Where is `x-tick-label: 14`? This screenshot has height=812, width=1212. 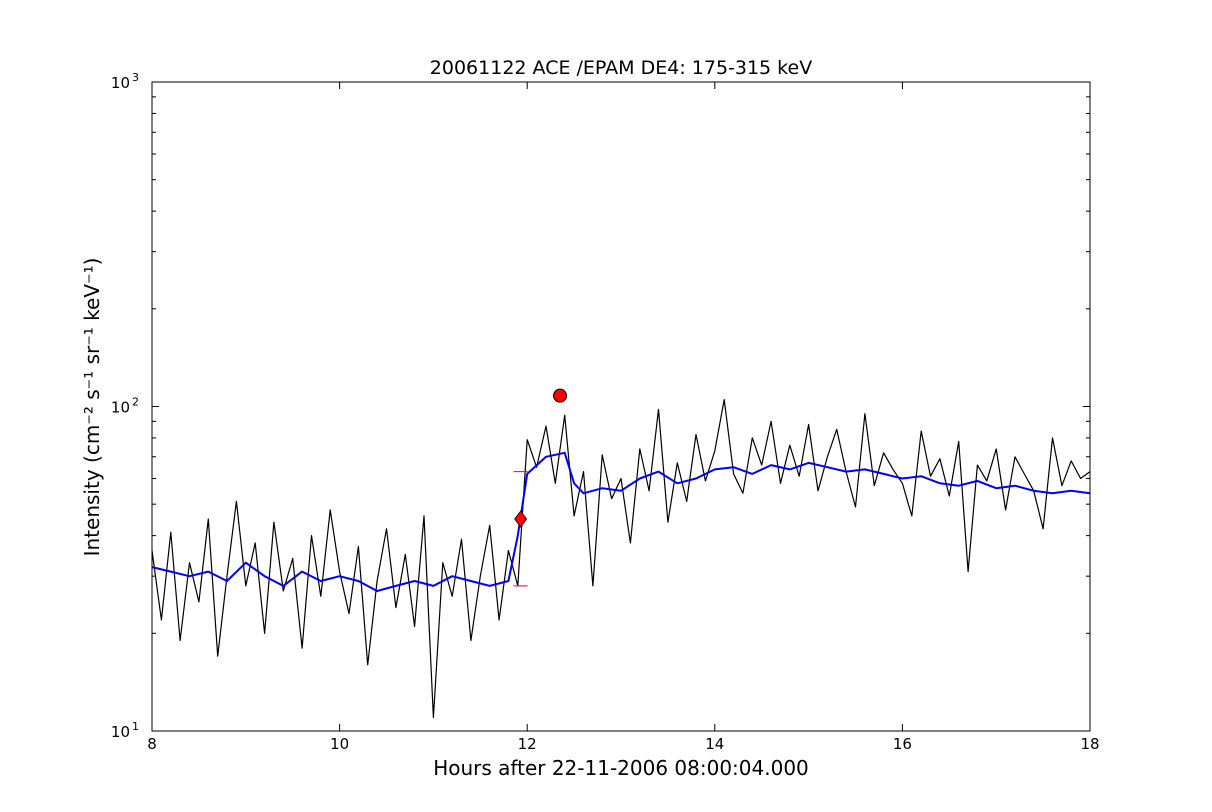
x-tick-label: 14 is located at coordinates (714, 744).